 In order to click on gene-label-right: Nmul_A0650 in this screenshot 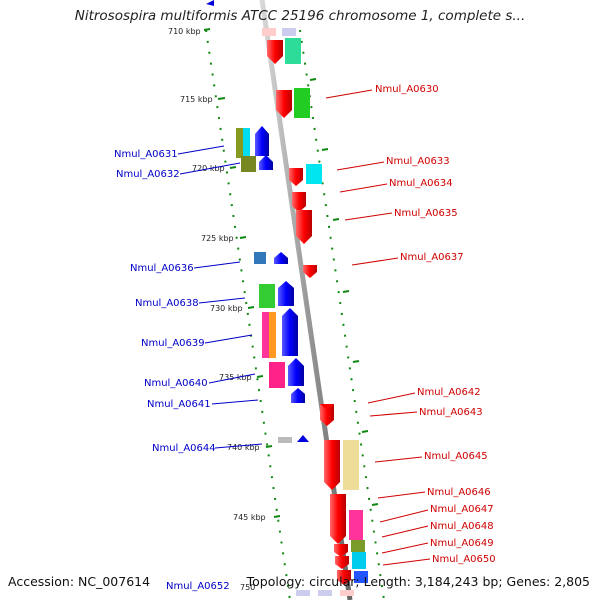, I will do `click(464, 559)`.